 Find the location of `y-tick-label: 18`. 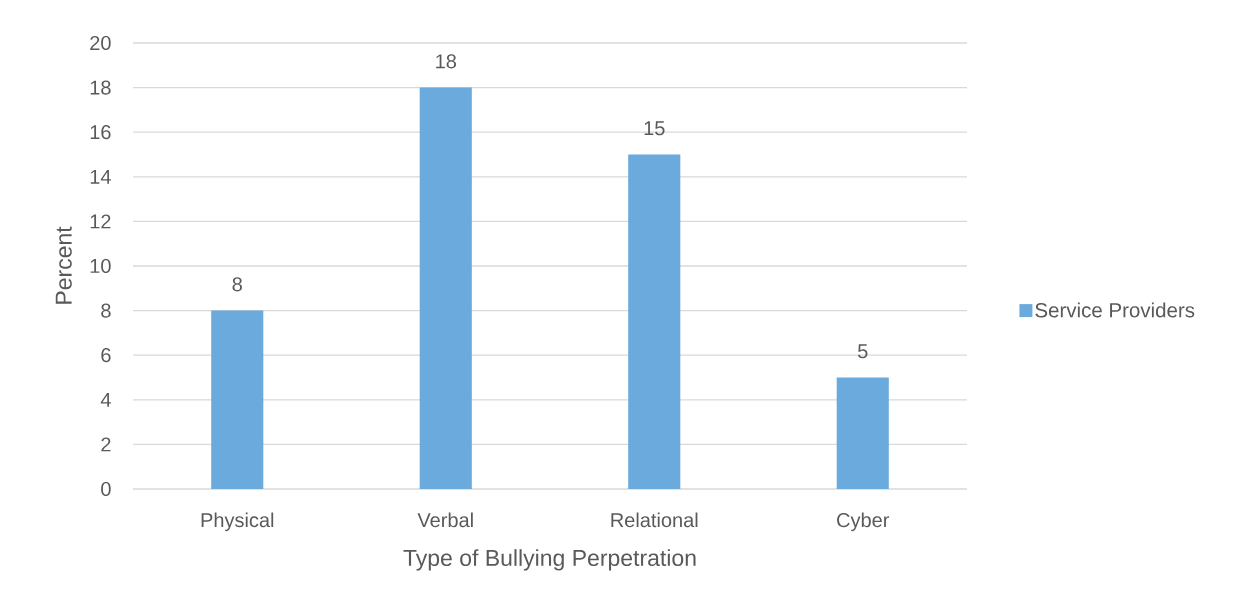

y-tick-label: 18 is located at coordinates (100, 87).